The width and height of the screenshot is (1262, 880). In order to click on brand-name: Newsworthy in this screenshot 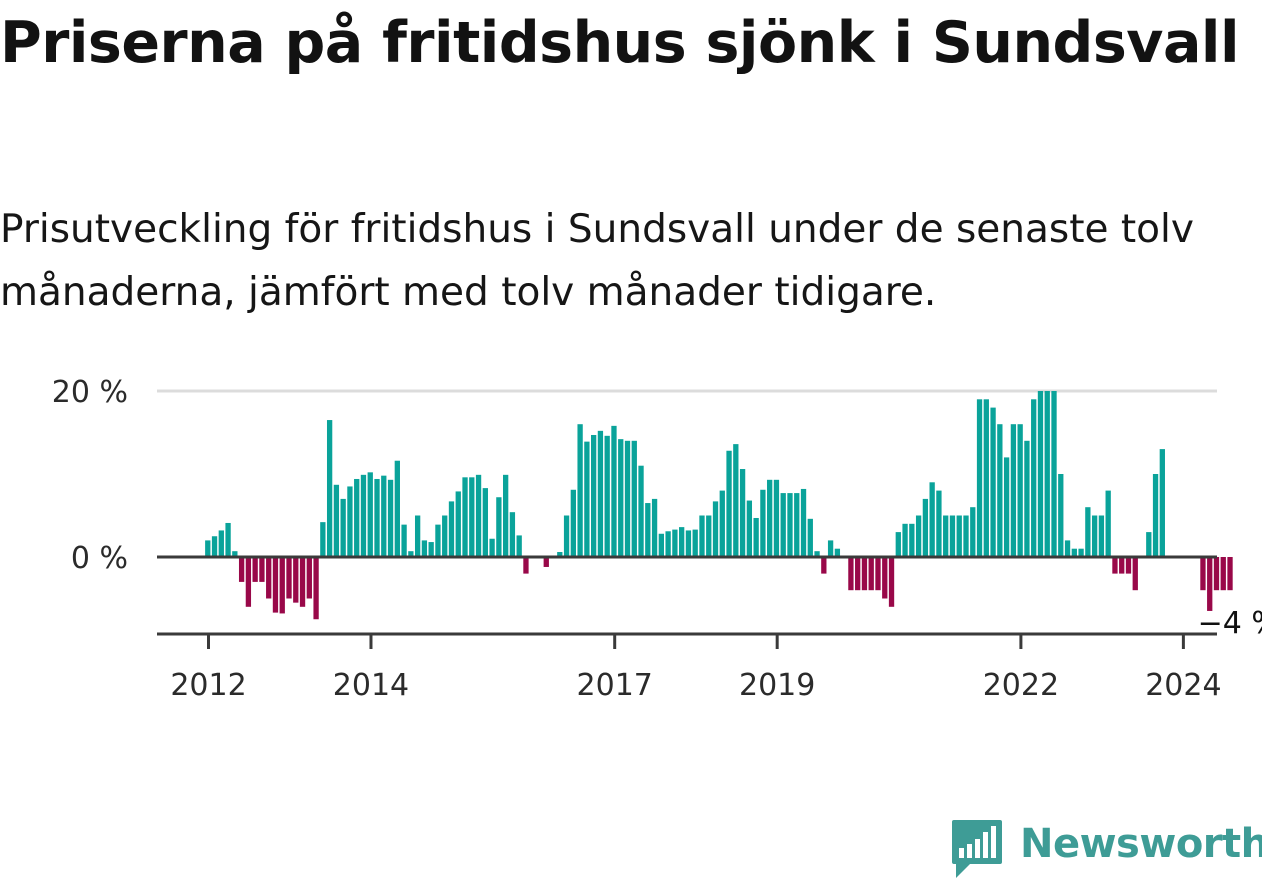, I will do `click(1141, 844)`.